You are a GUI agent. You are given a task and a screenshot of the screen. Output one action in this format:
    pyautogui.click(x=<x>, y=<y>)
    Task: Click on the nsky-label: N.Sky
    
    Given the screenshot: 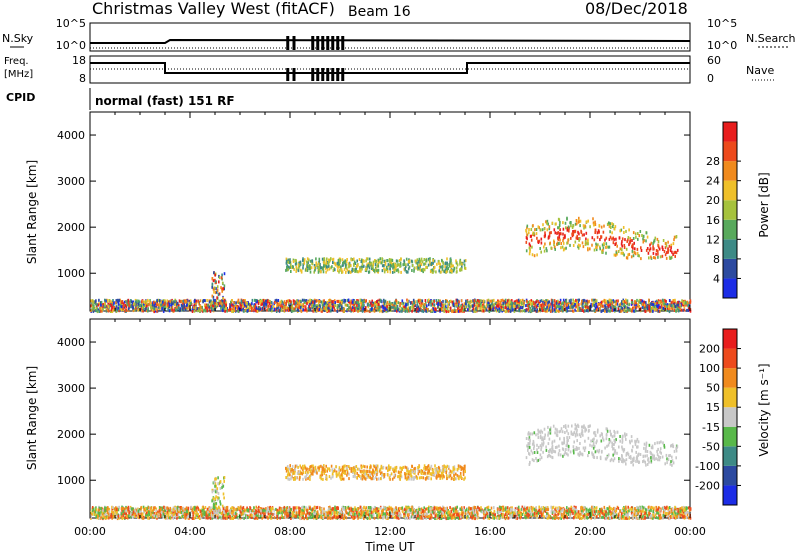 What is the action you would take?
    pyautogui.click(x=18, y=38)
    